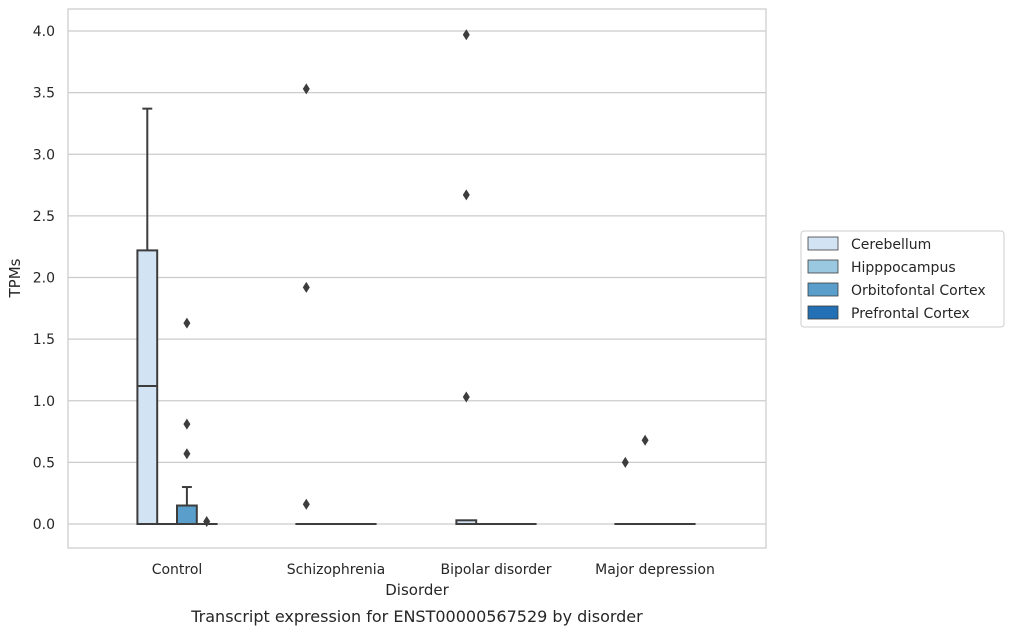 The image size is (1014, 634). I want to click on y-tick-label: 1.5, so click(44, 340).